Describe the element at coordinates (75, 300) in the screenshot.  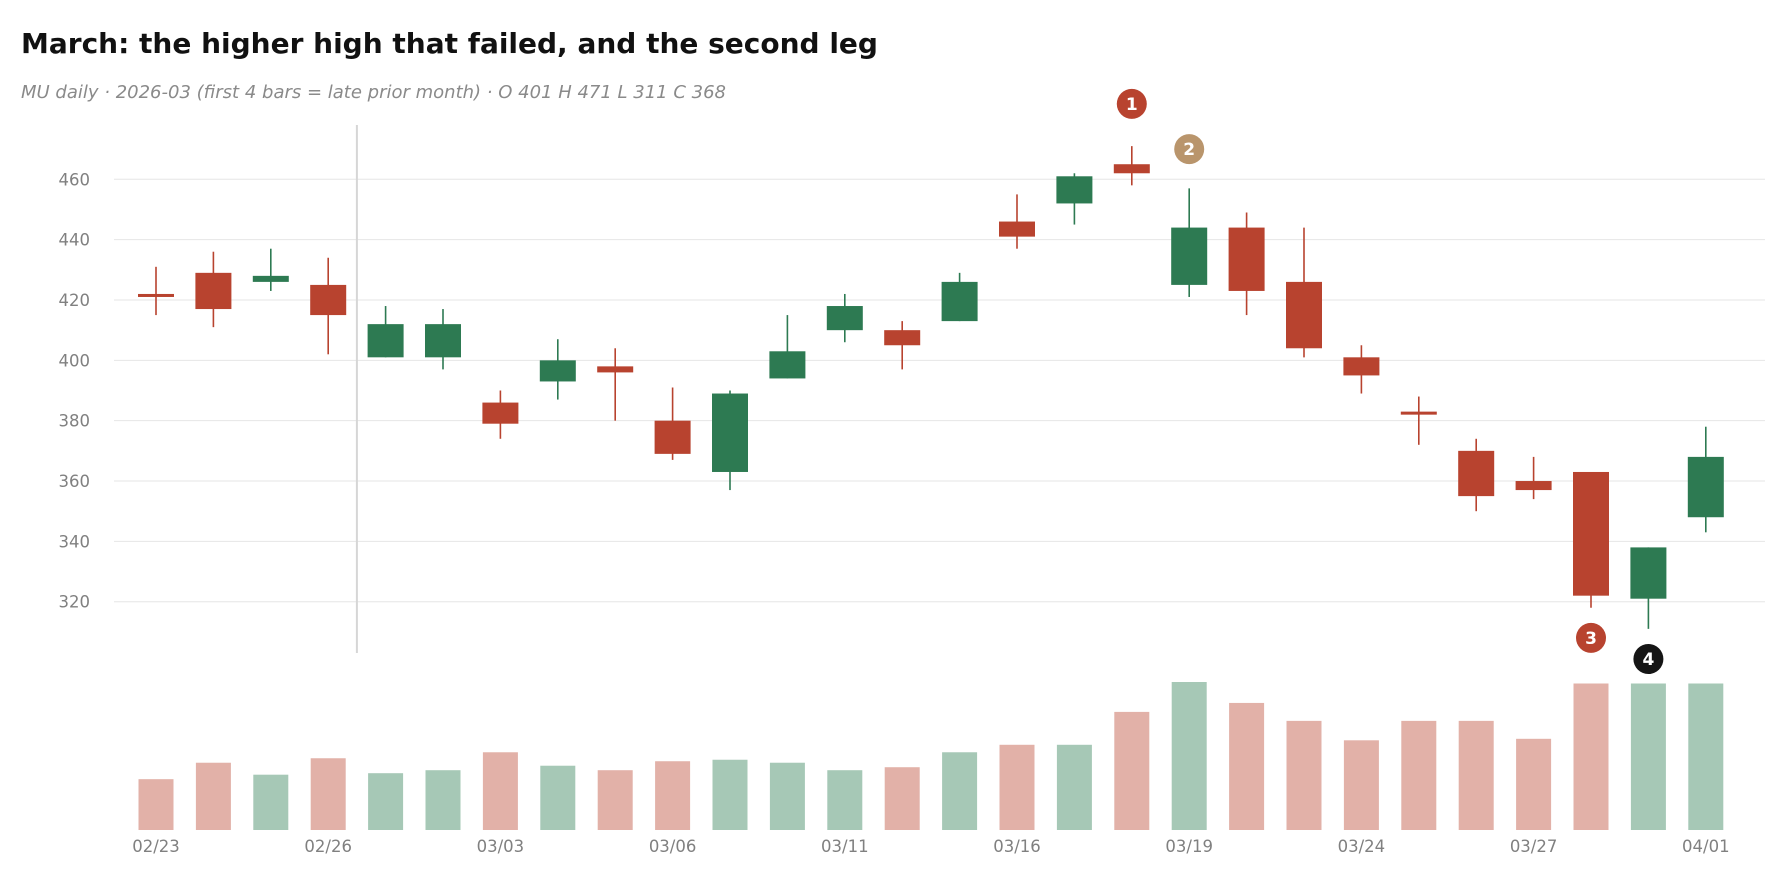
I see `y-tick-label: 420` at that location.